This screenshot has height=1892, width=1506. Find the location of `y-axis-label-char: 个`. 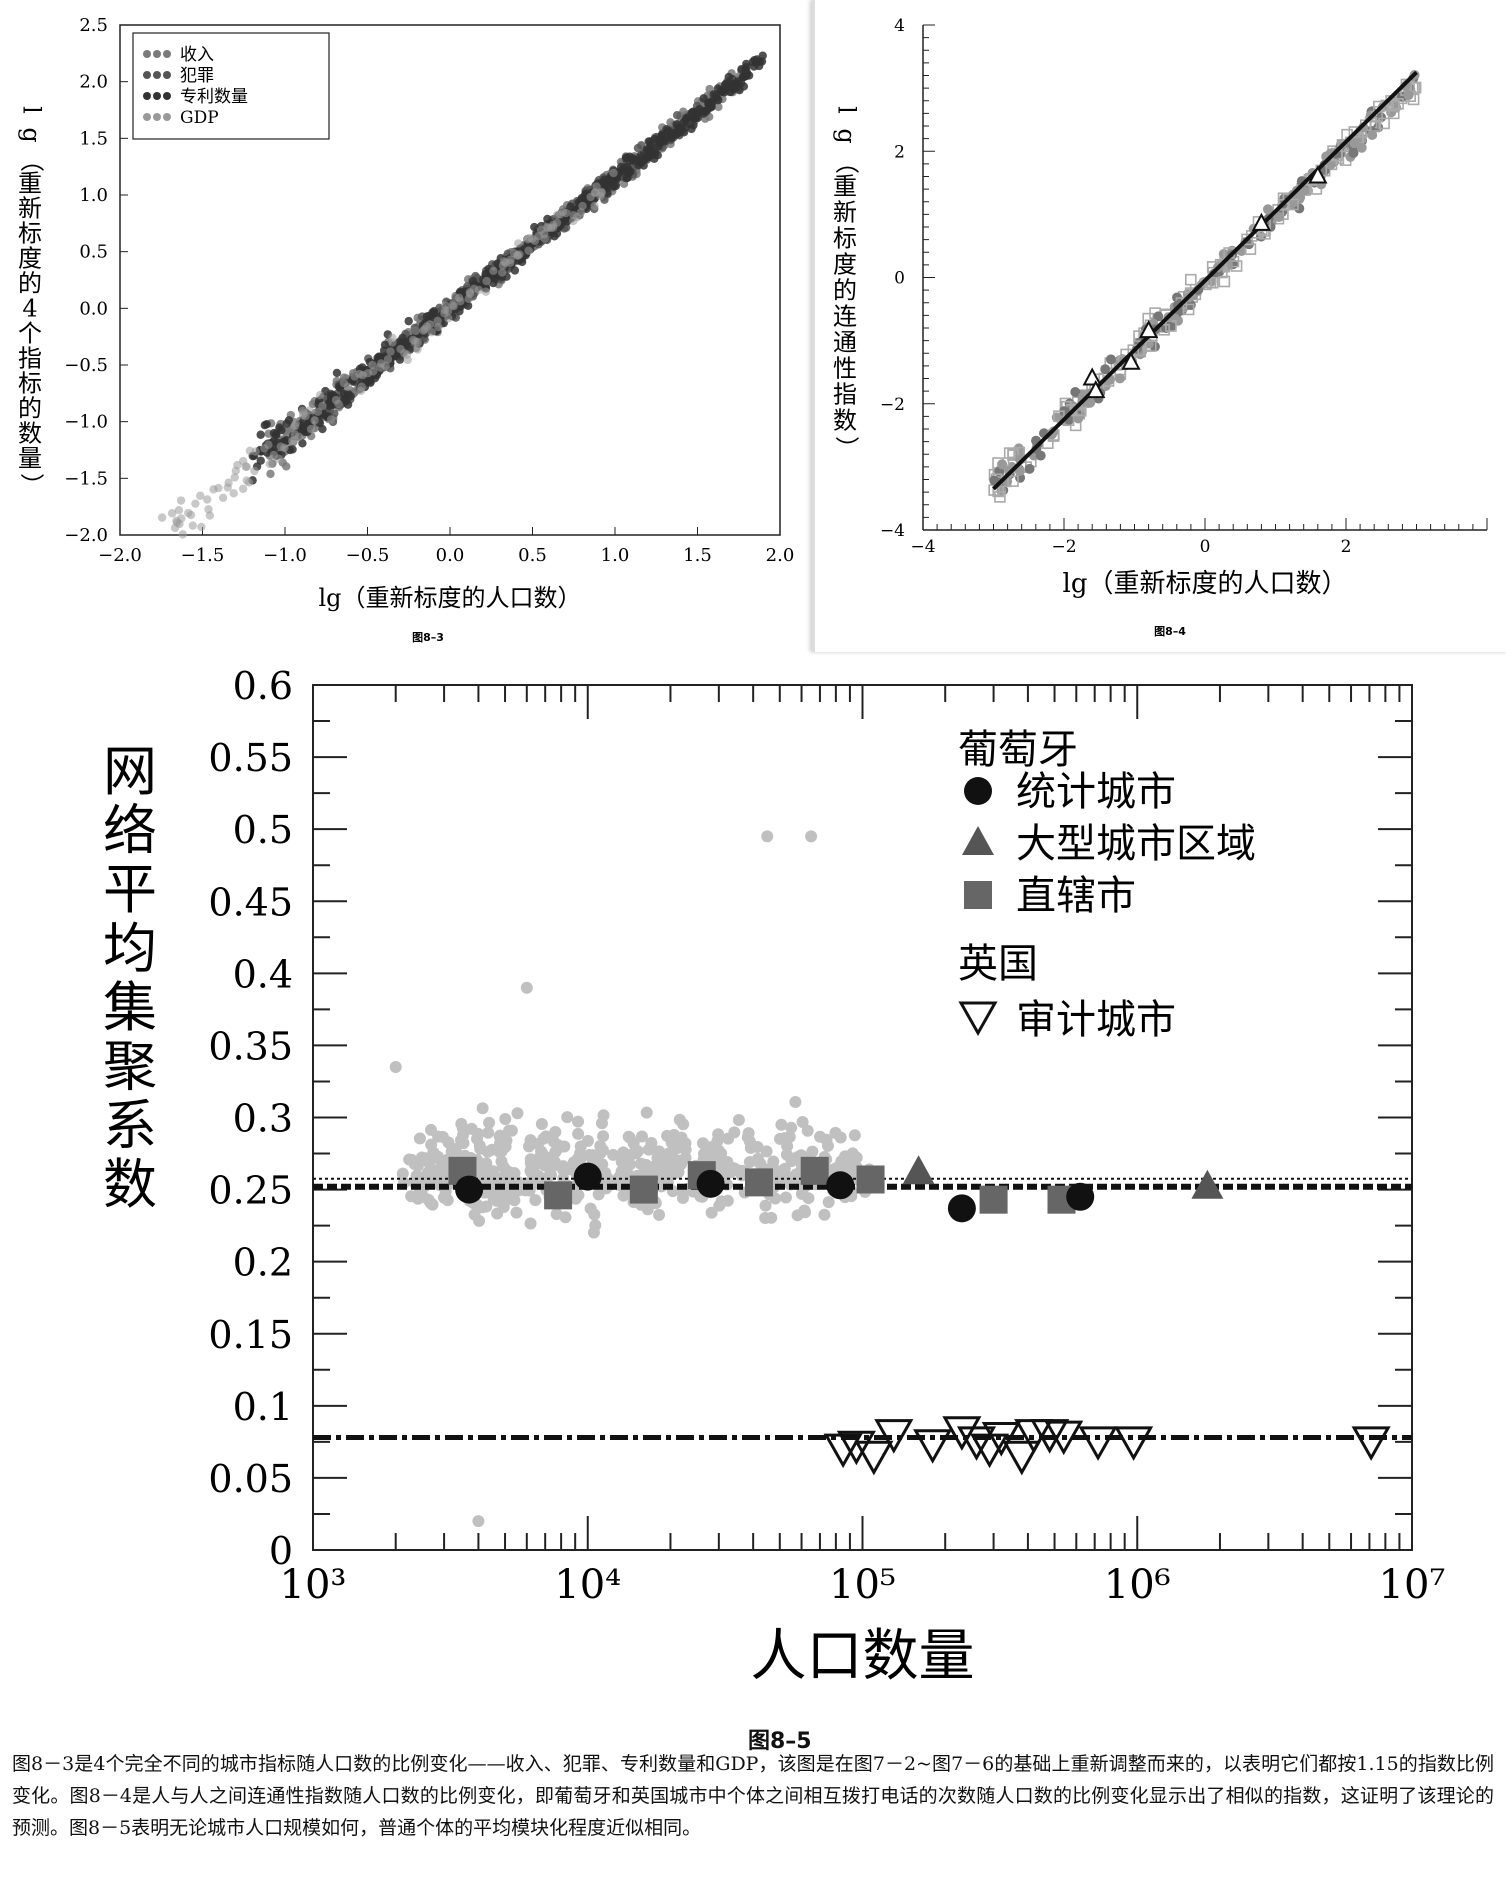

y-axis-label-char: 个 is located at coordinates (30, 334).